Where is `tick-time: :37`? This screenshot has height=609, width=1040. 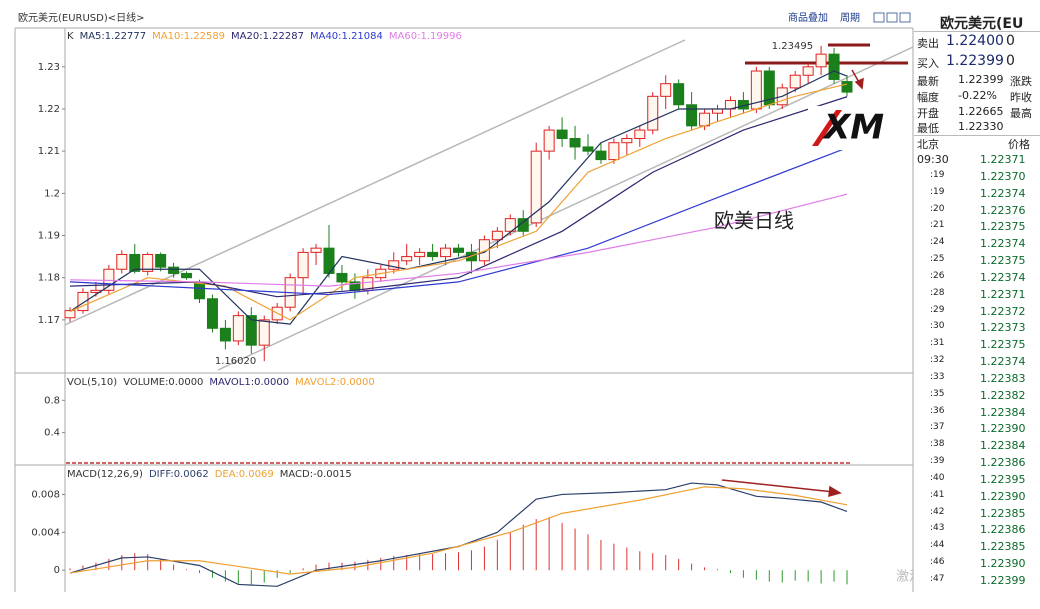 tick-time: :37 is located at coordinates (937, 427).